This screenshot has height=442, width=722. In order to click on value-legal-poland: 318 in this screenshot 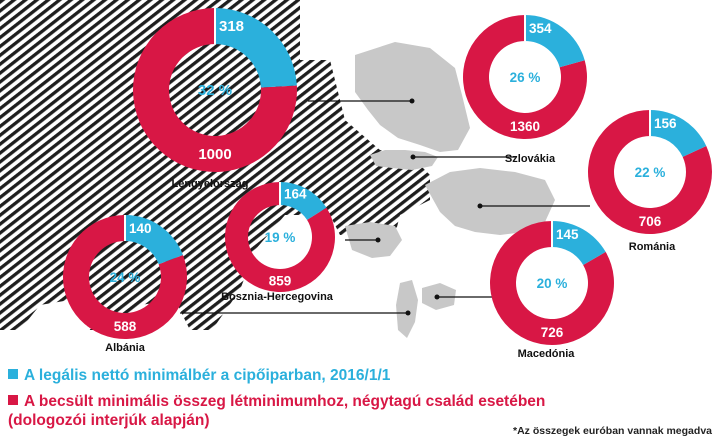, I will do `click(231, 26)`.